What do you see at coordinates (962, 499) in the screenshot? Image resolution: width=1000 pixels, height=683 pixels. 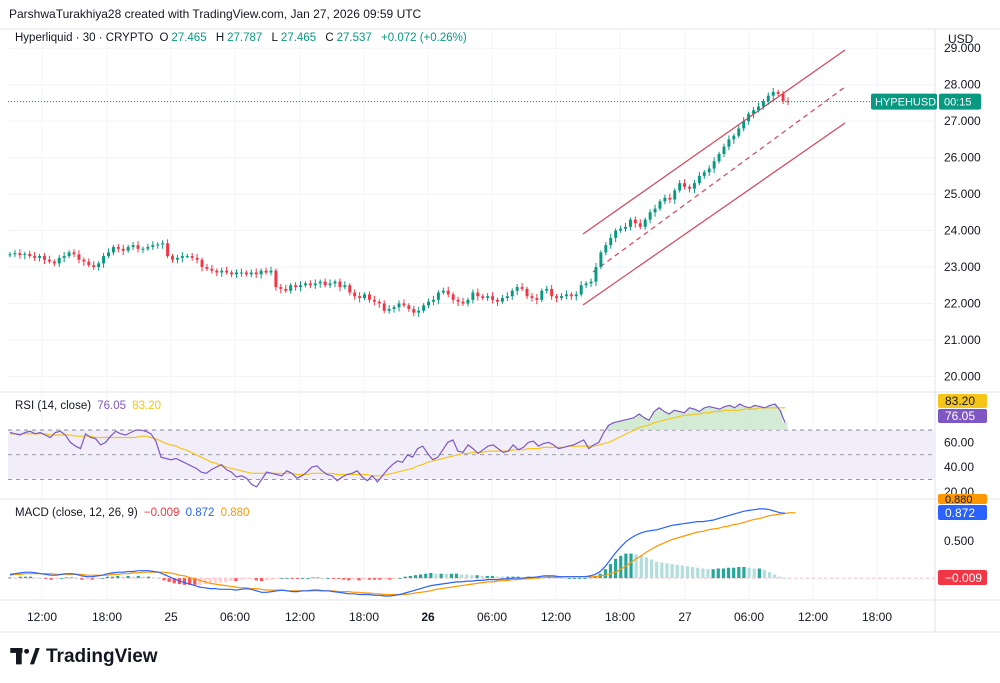 I see `macd-signal-badge` at bounding box center [962, 499].